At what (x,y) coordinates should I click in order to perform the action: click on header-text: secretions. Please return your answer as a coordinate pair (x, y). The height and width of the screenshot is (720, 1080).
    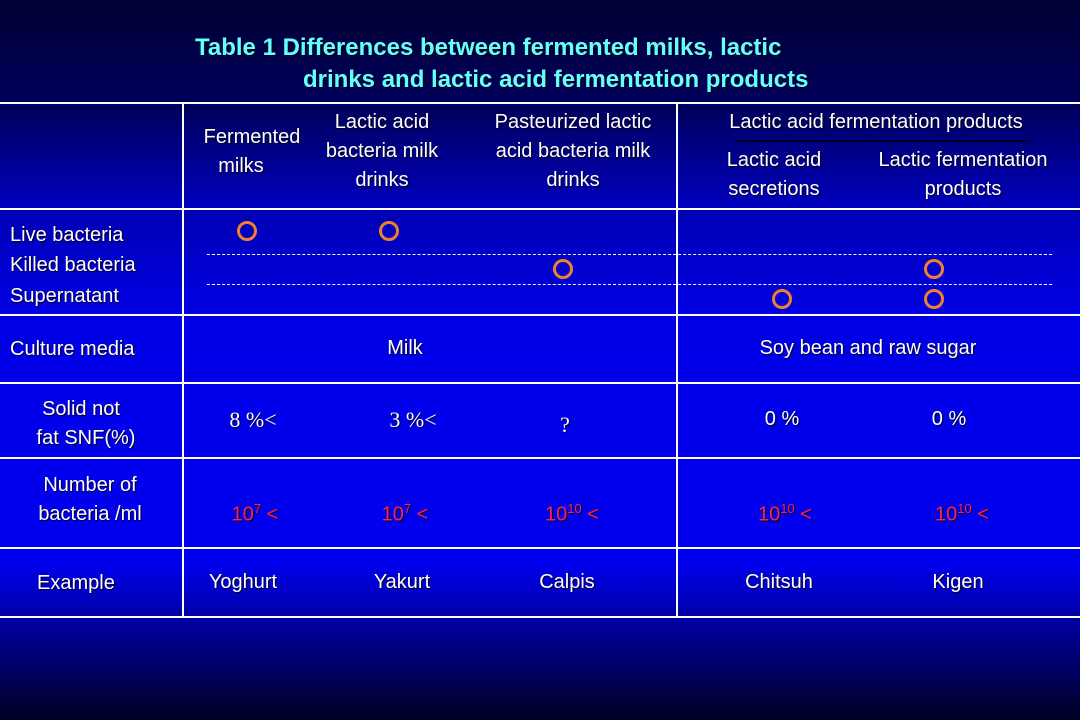
    Looking at the image, I should click on (774, 189).